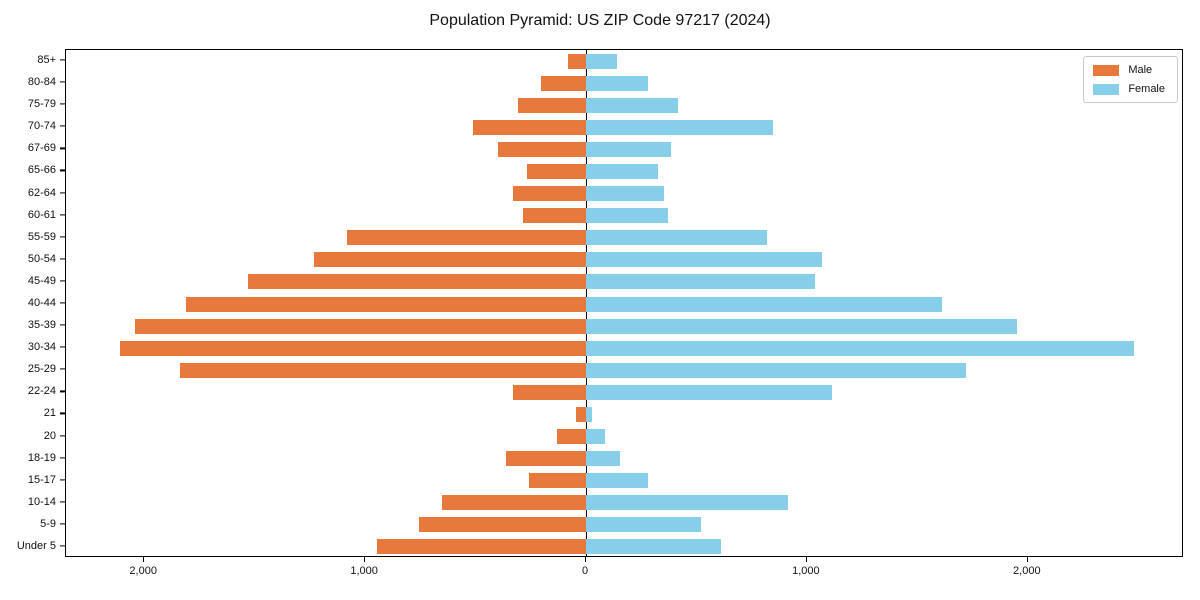 The image size is (1200, 600). I want to click on female-bar-Under 5, so click(653, 547).